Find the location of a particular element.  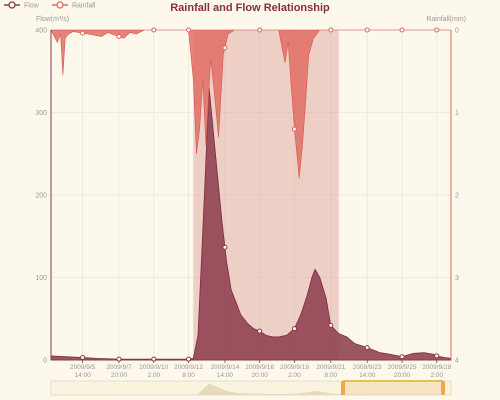

y-right-tick-label: 0 is located at coordinates (457, 31).